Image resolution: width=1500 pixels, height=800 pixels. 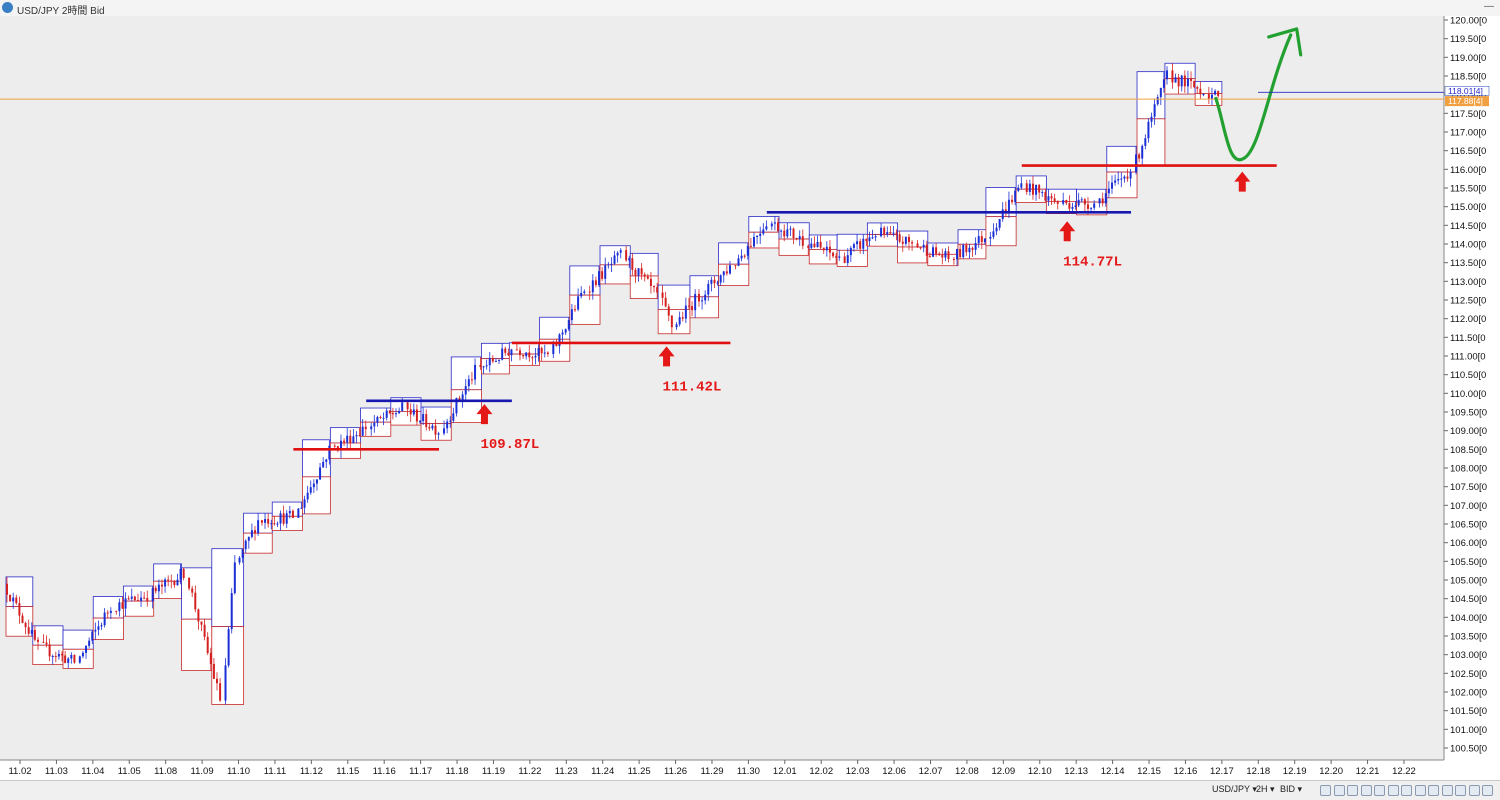 What do you see at coordinates (1489, 6) in the screenshot?
I see `minimize-button: —` at bounding box center [1489, 6].